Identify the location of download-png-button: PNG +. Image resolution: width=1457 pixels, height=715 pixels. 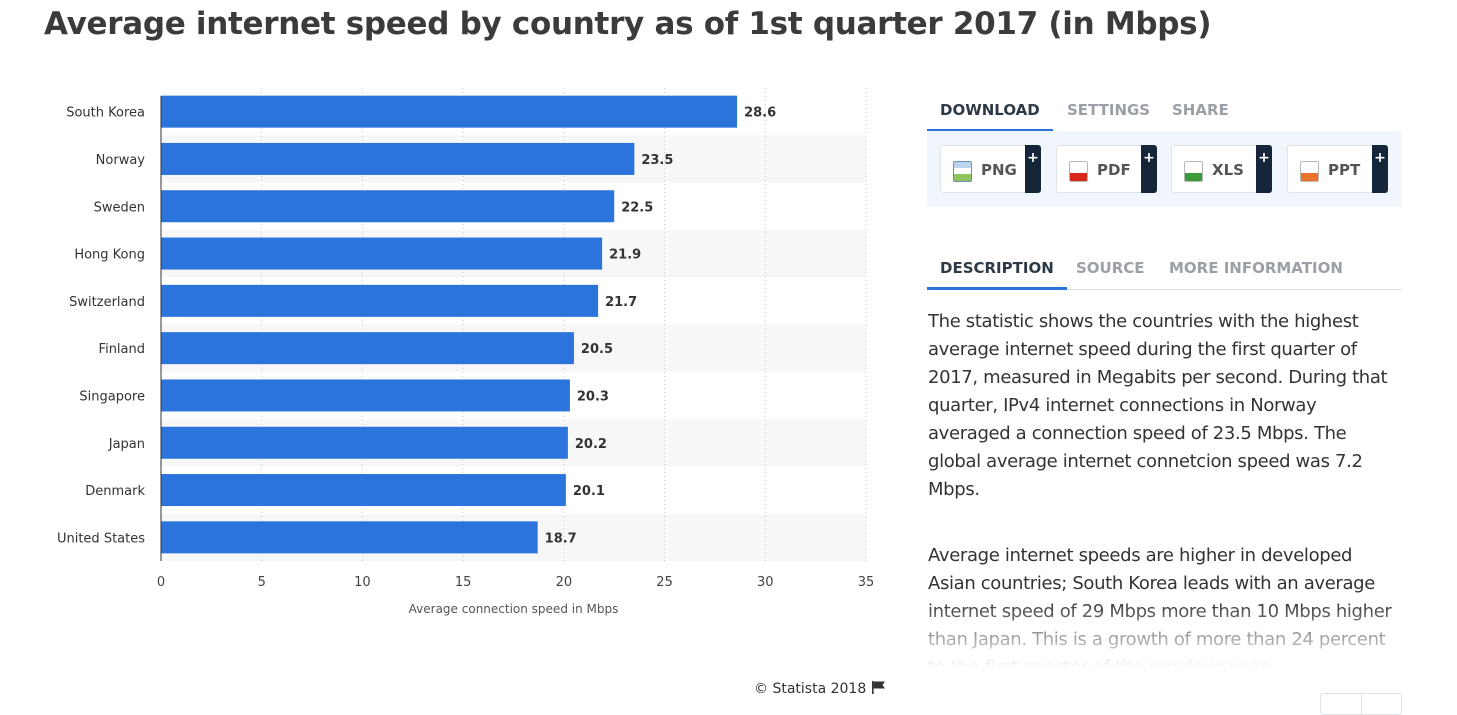
(990, 169).